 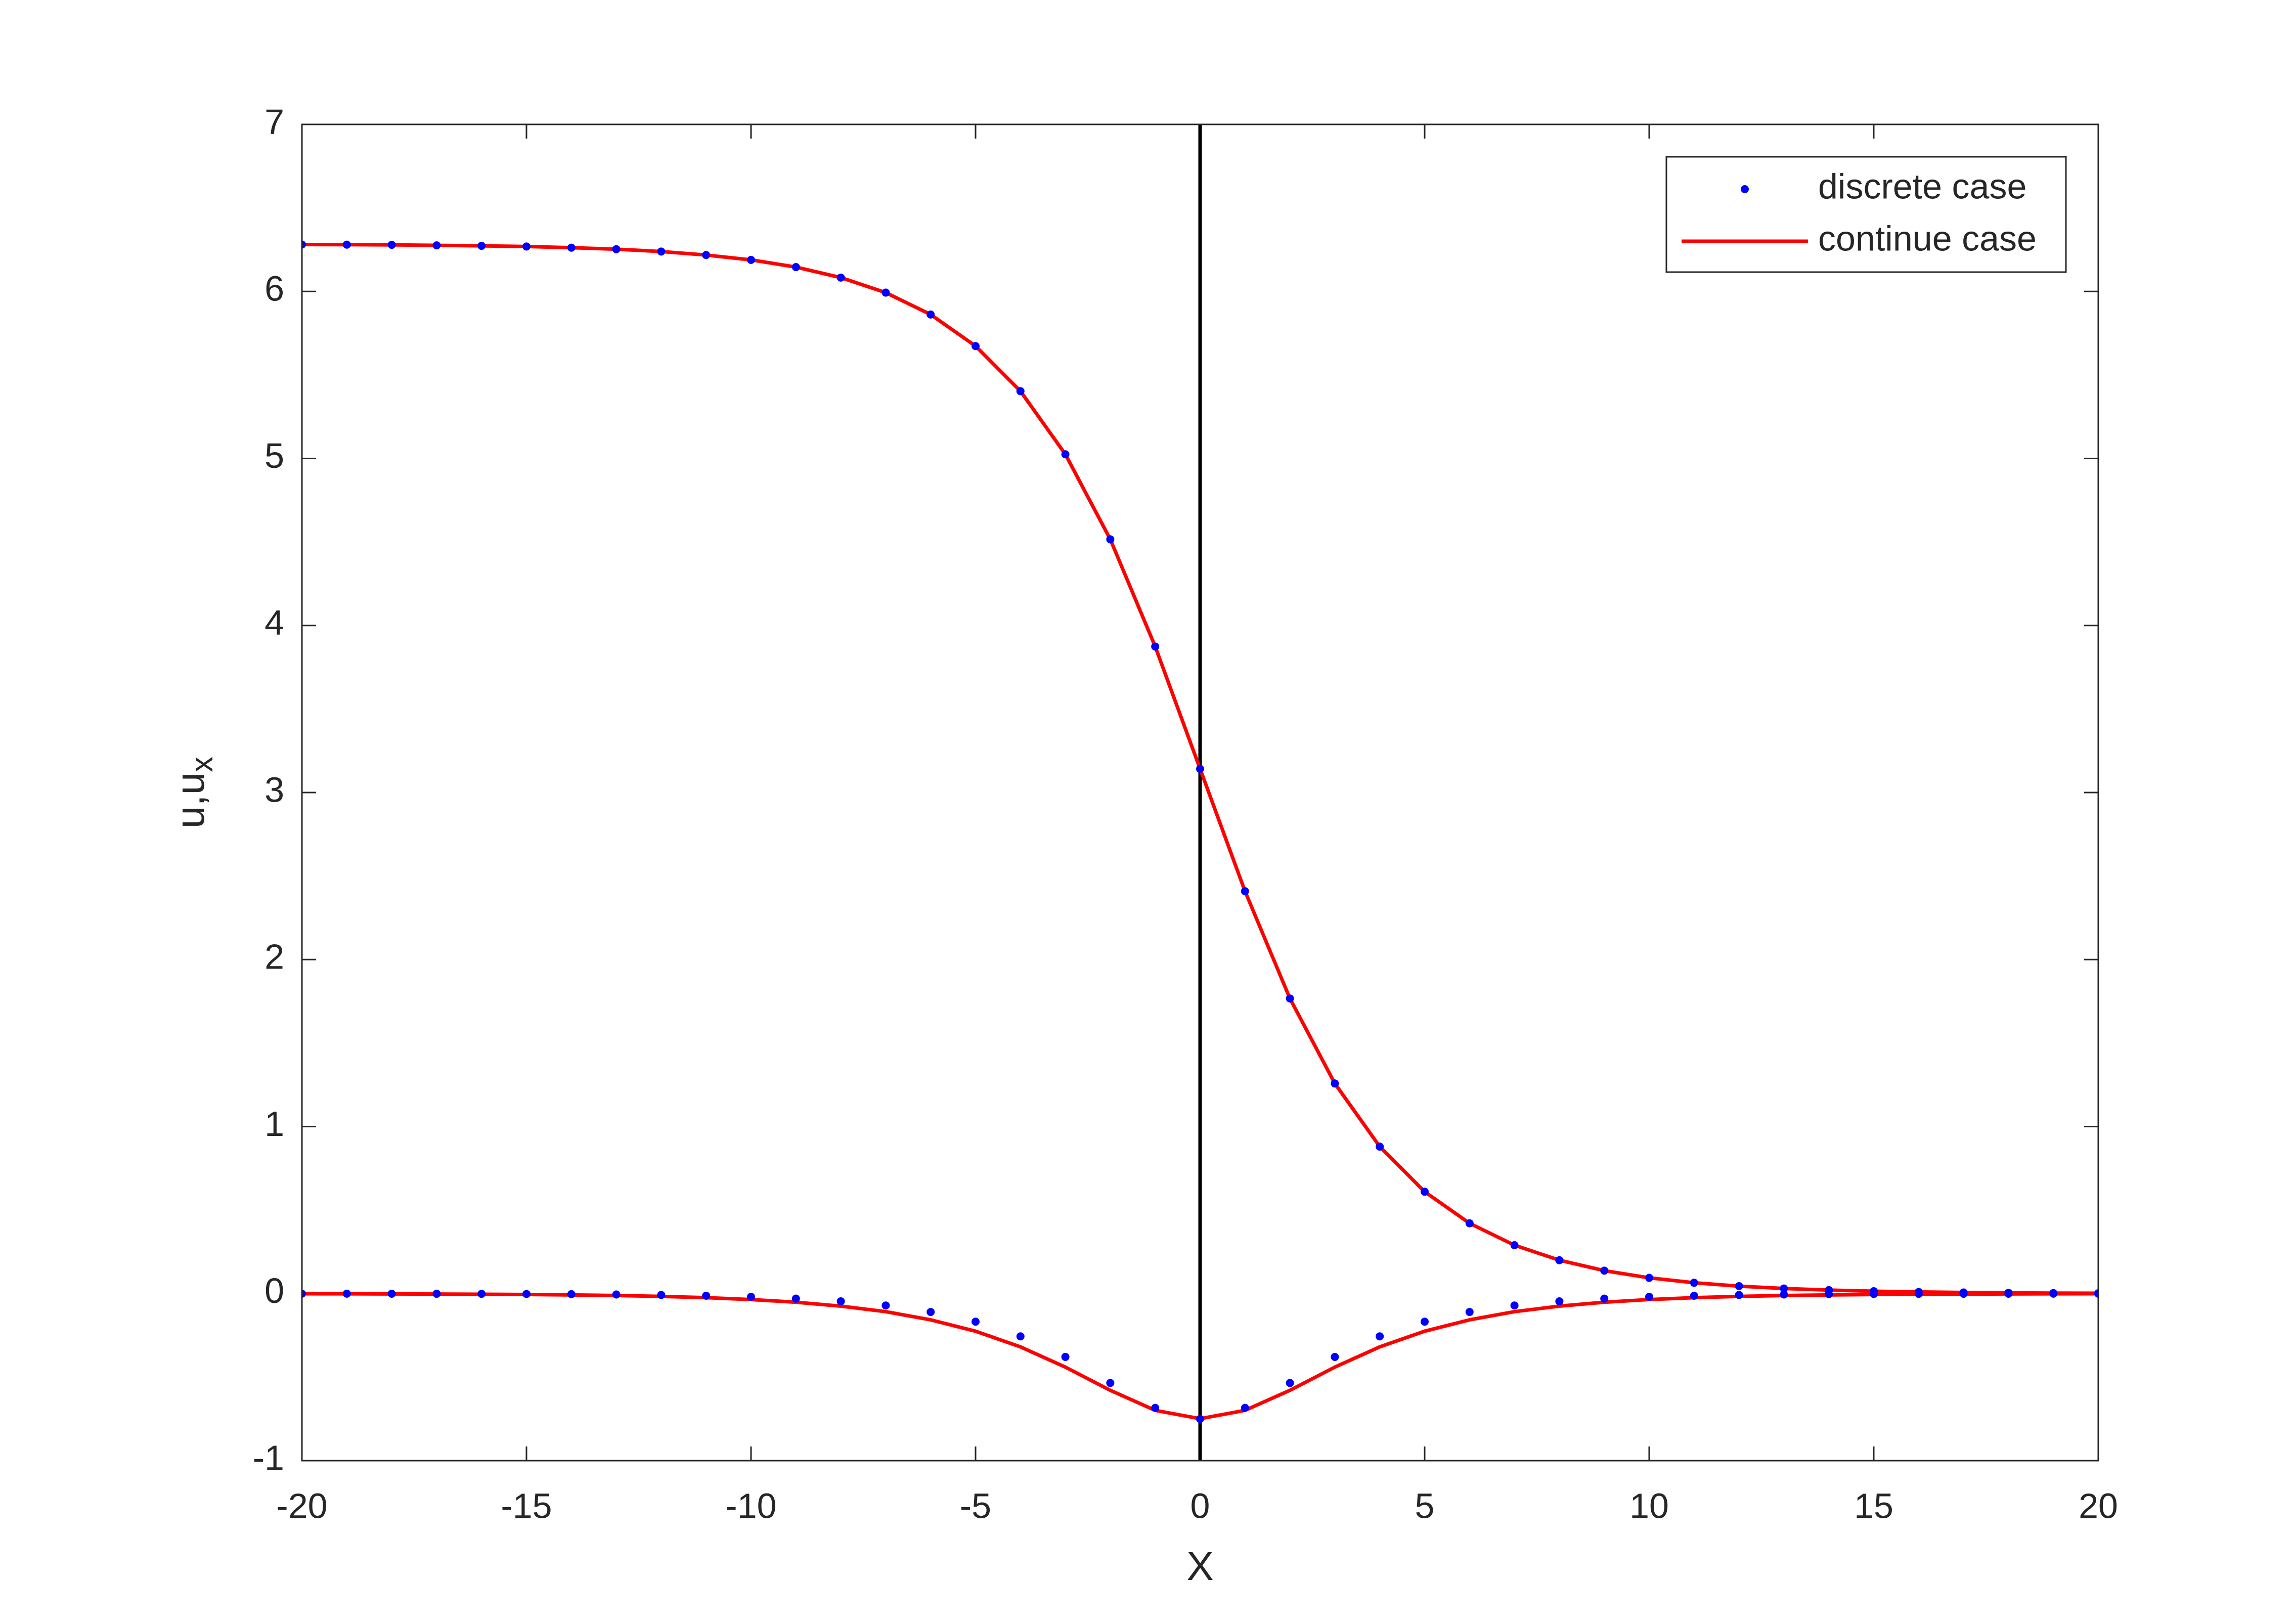 I want to click on y-axis-label-sub: x, so click(x=202, y=764).